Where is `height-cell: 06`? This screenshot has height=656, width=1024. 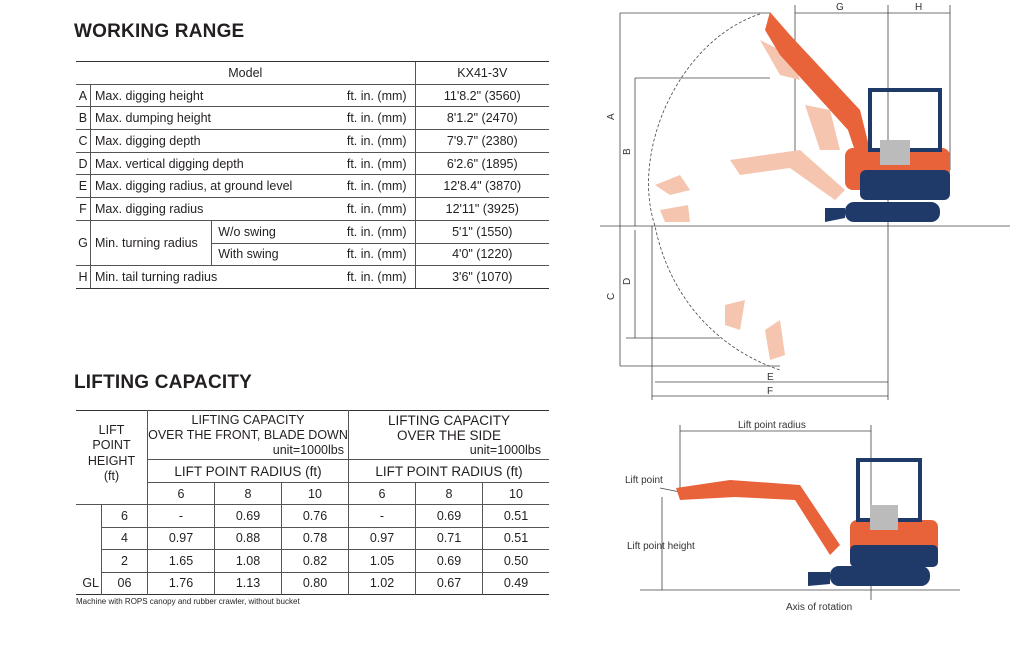
height-cell: 06 is located at coordinates (124, 583).